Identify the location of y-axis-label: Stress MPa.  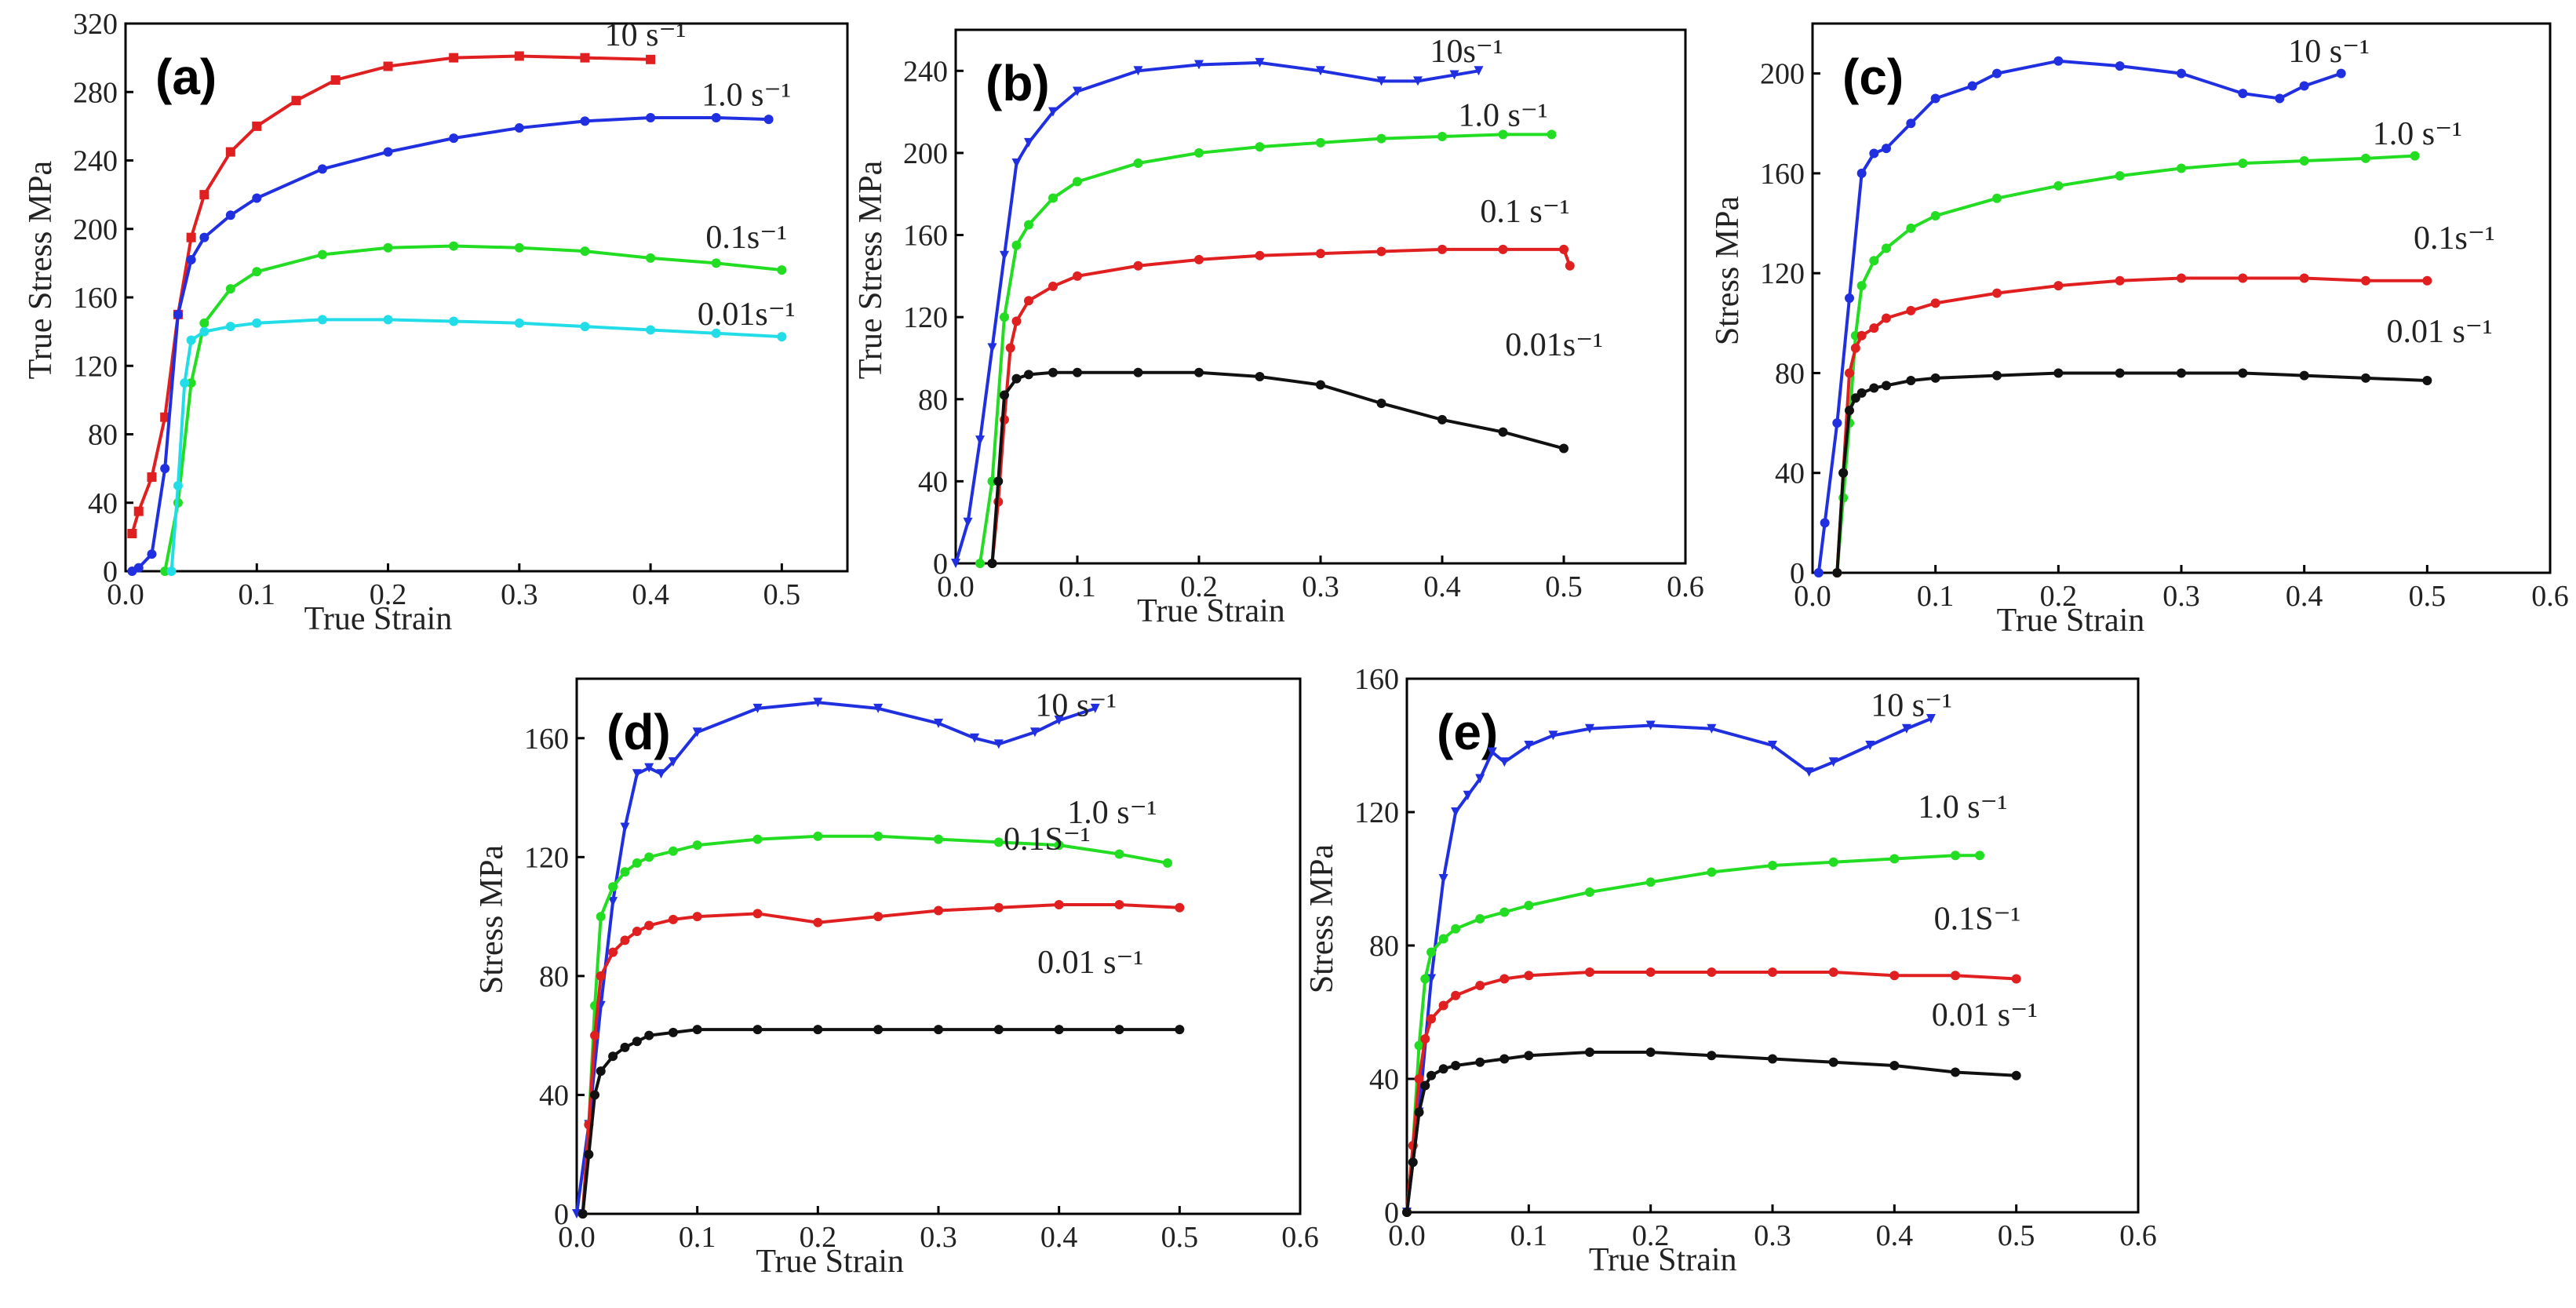
(1728, 271).